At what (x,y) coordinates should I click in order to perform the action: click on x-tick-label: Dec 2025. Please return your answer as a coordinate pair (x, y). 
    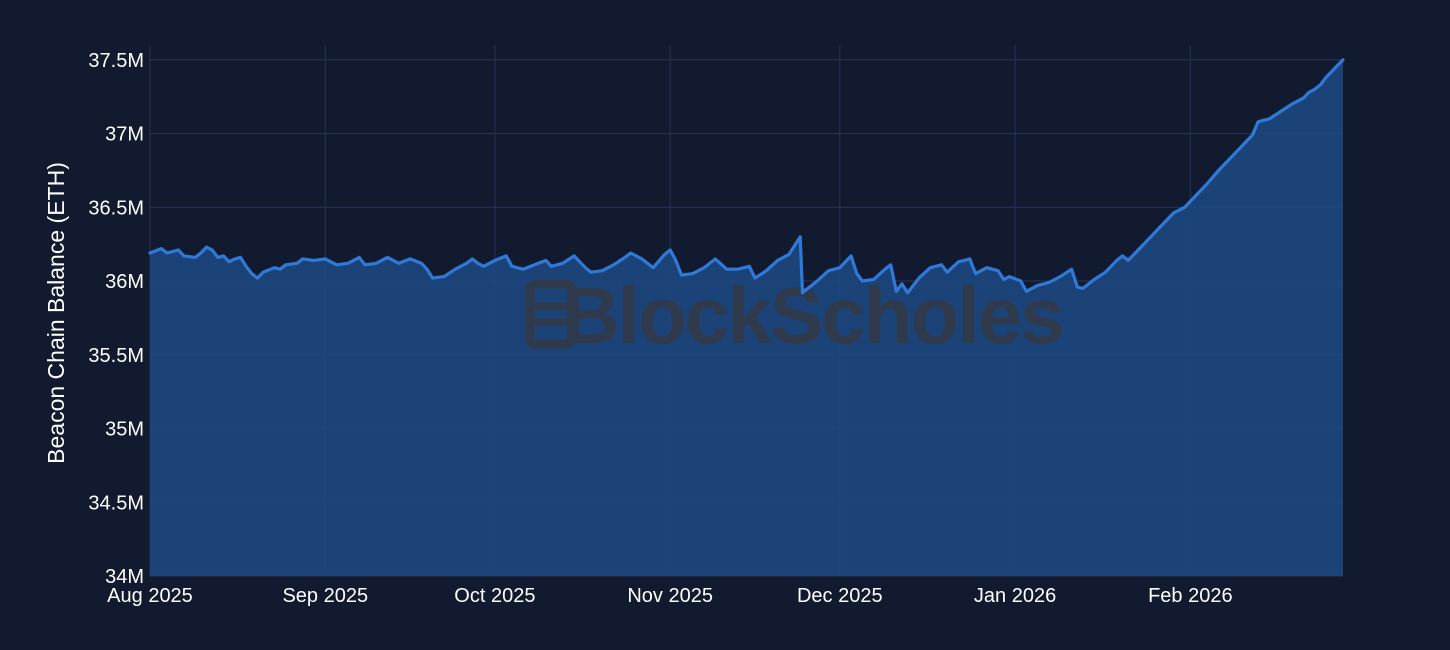
    Looking at the image, I should click on (840, 596).